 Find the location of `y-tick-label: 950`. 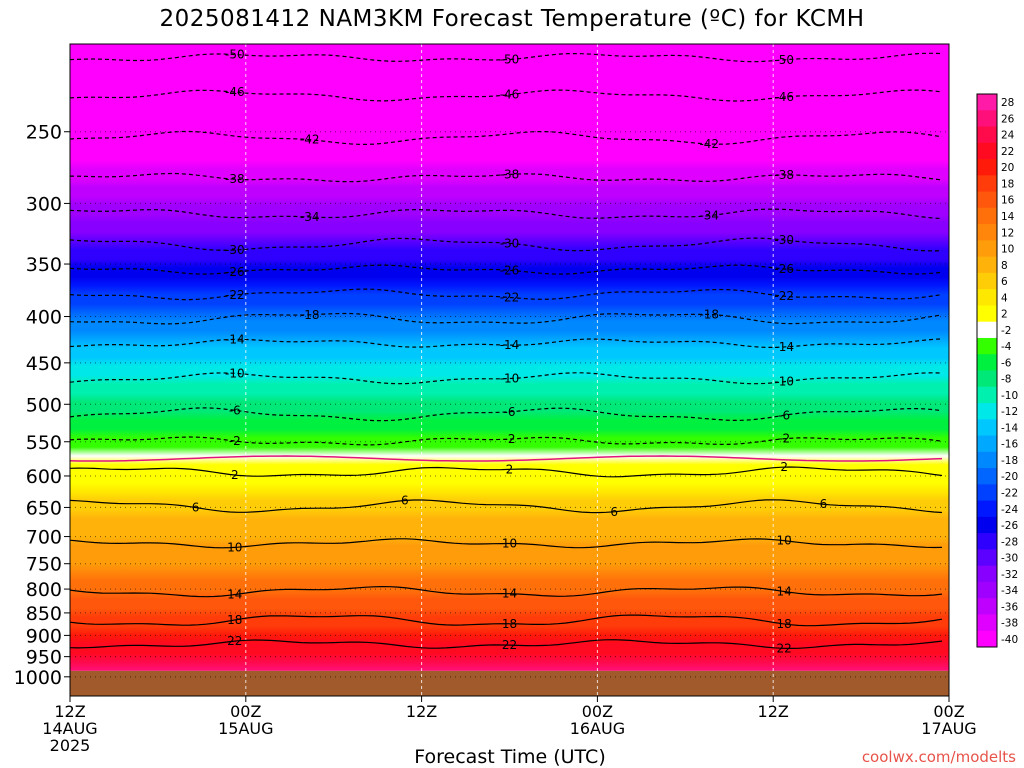

y-tick-label: 950 is located at coordinates (44, 658).